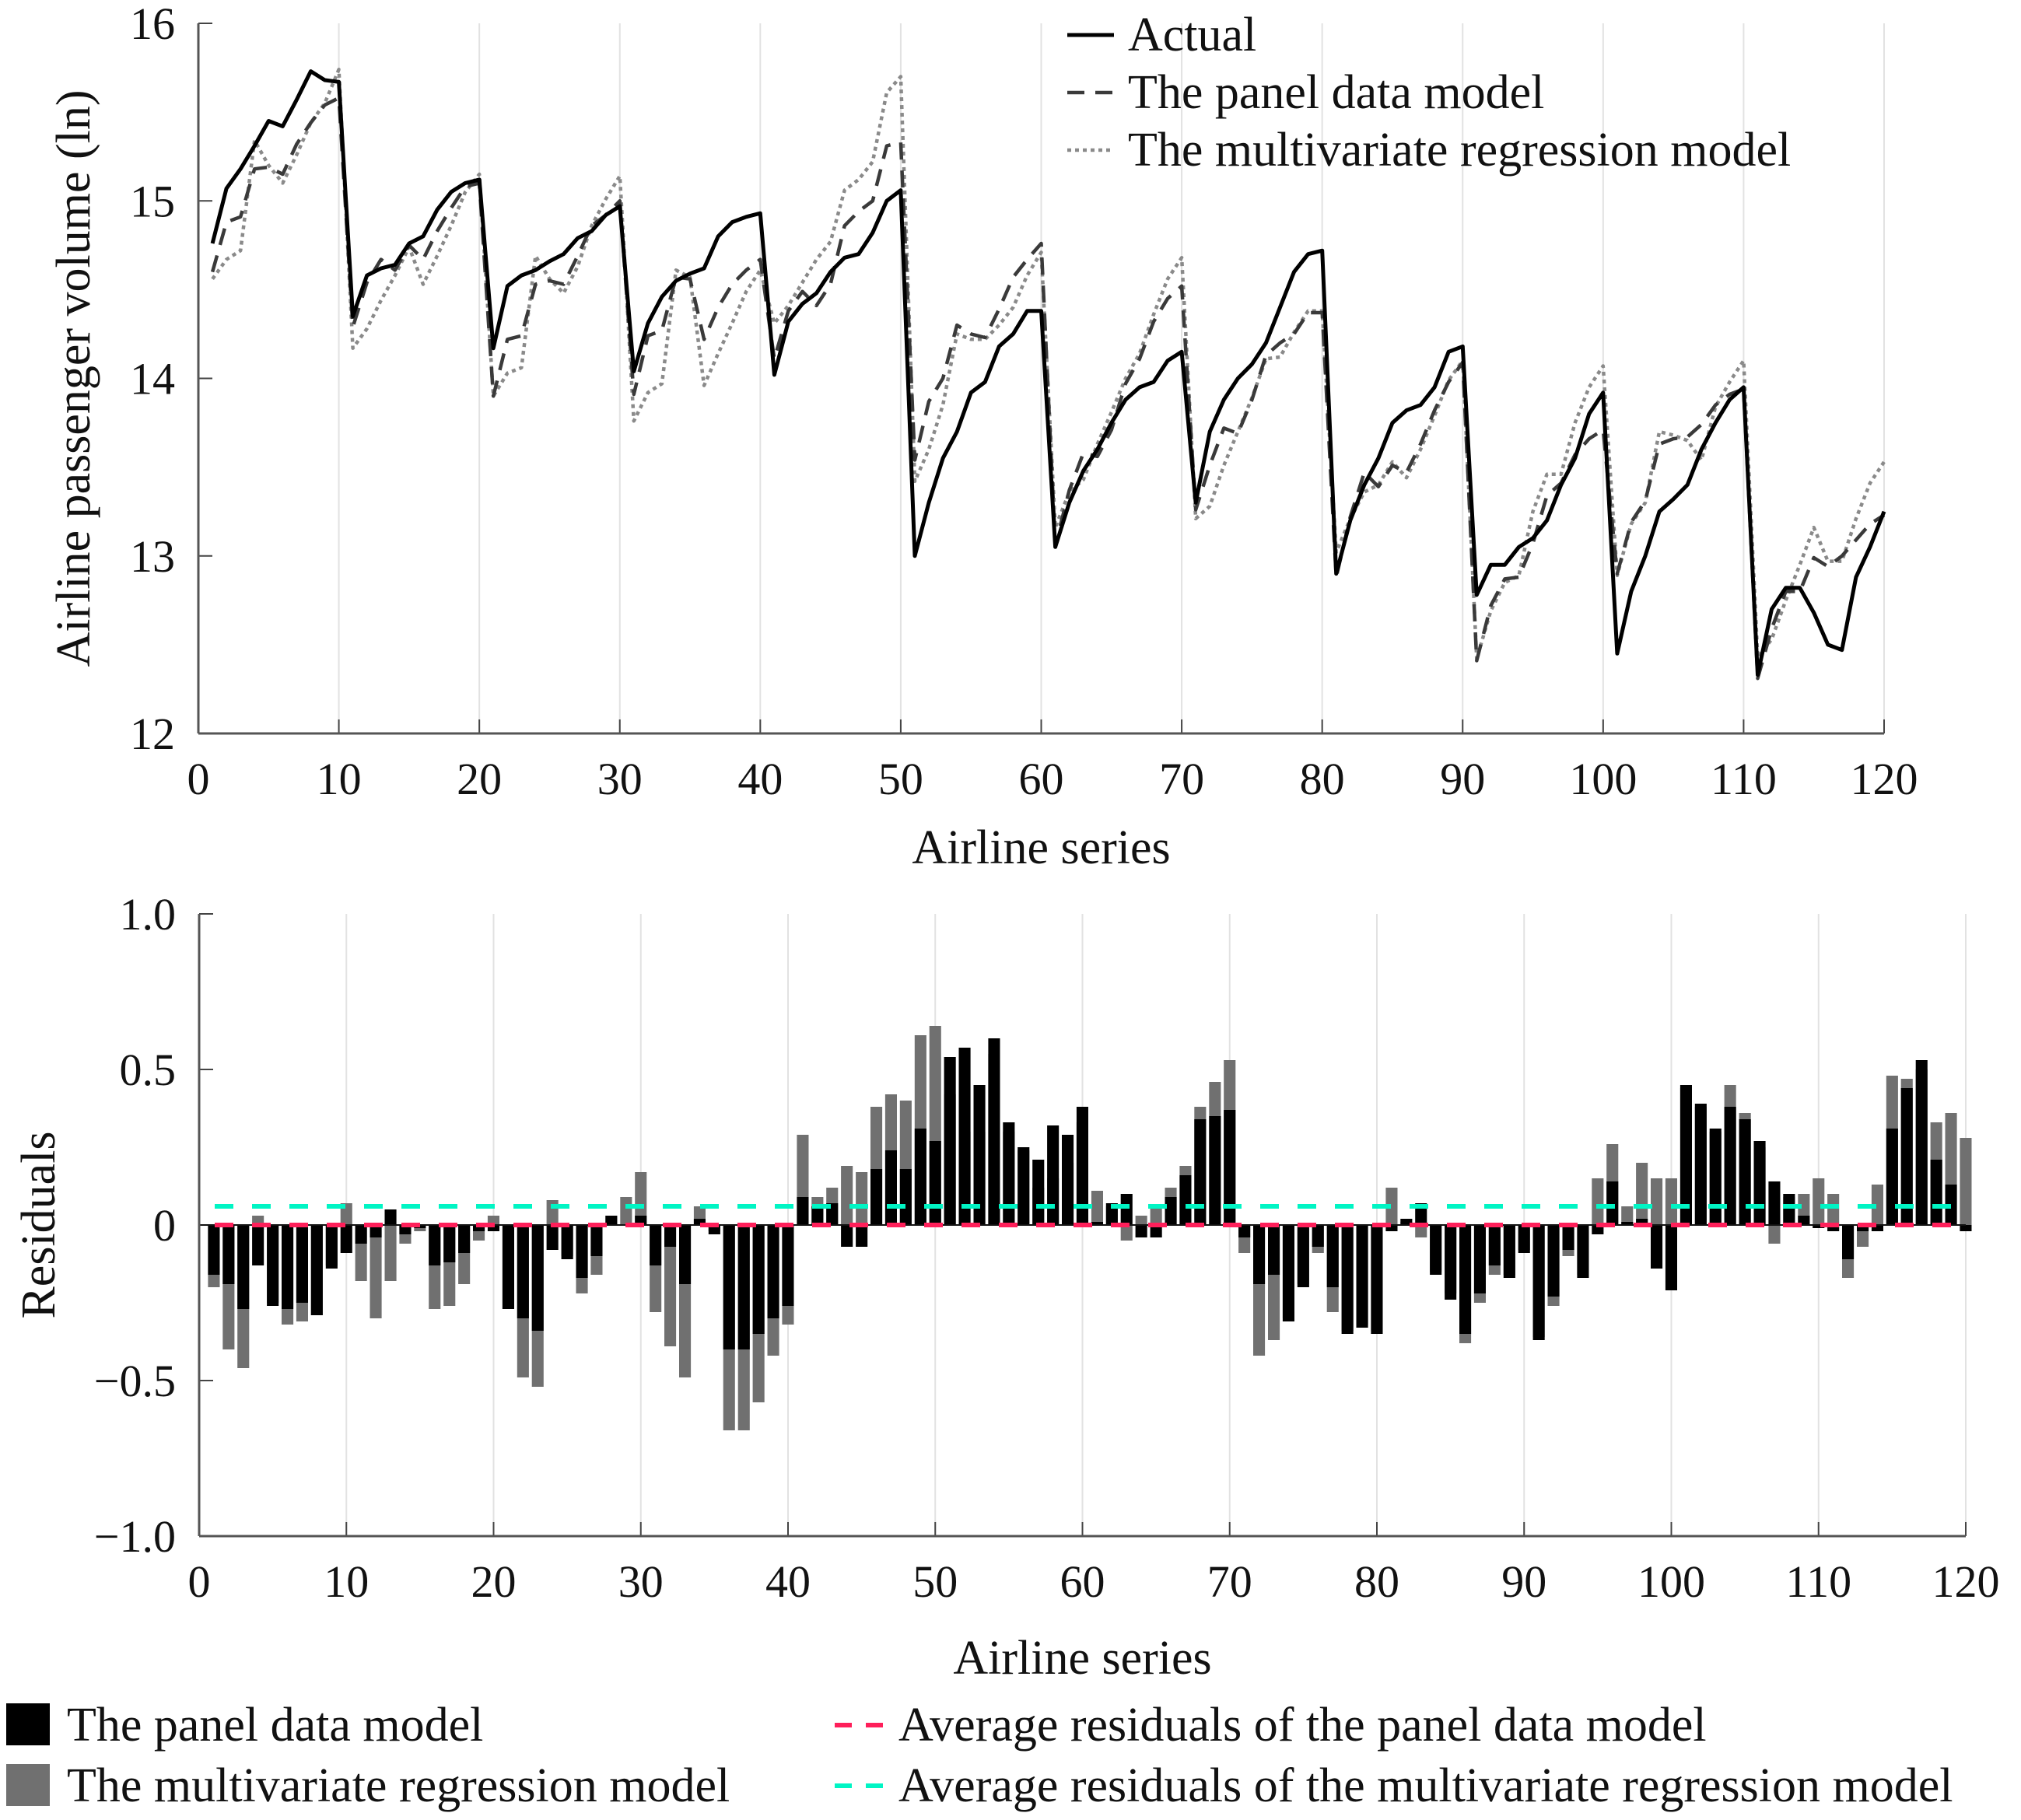  I want to click on y-tick-label: 13, so click(153, 556).